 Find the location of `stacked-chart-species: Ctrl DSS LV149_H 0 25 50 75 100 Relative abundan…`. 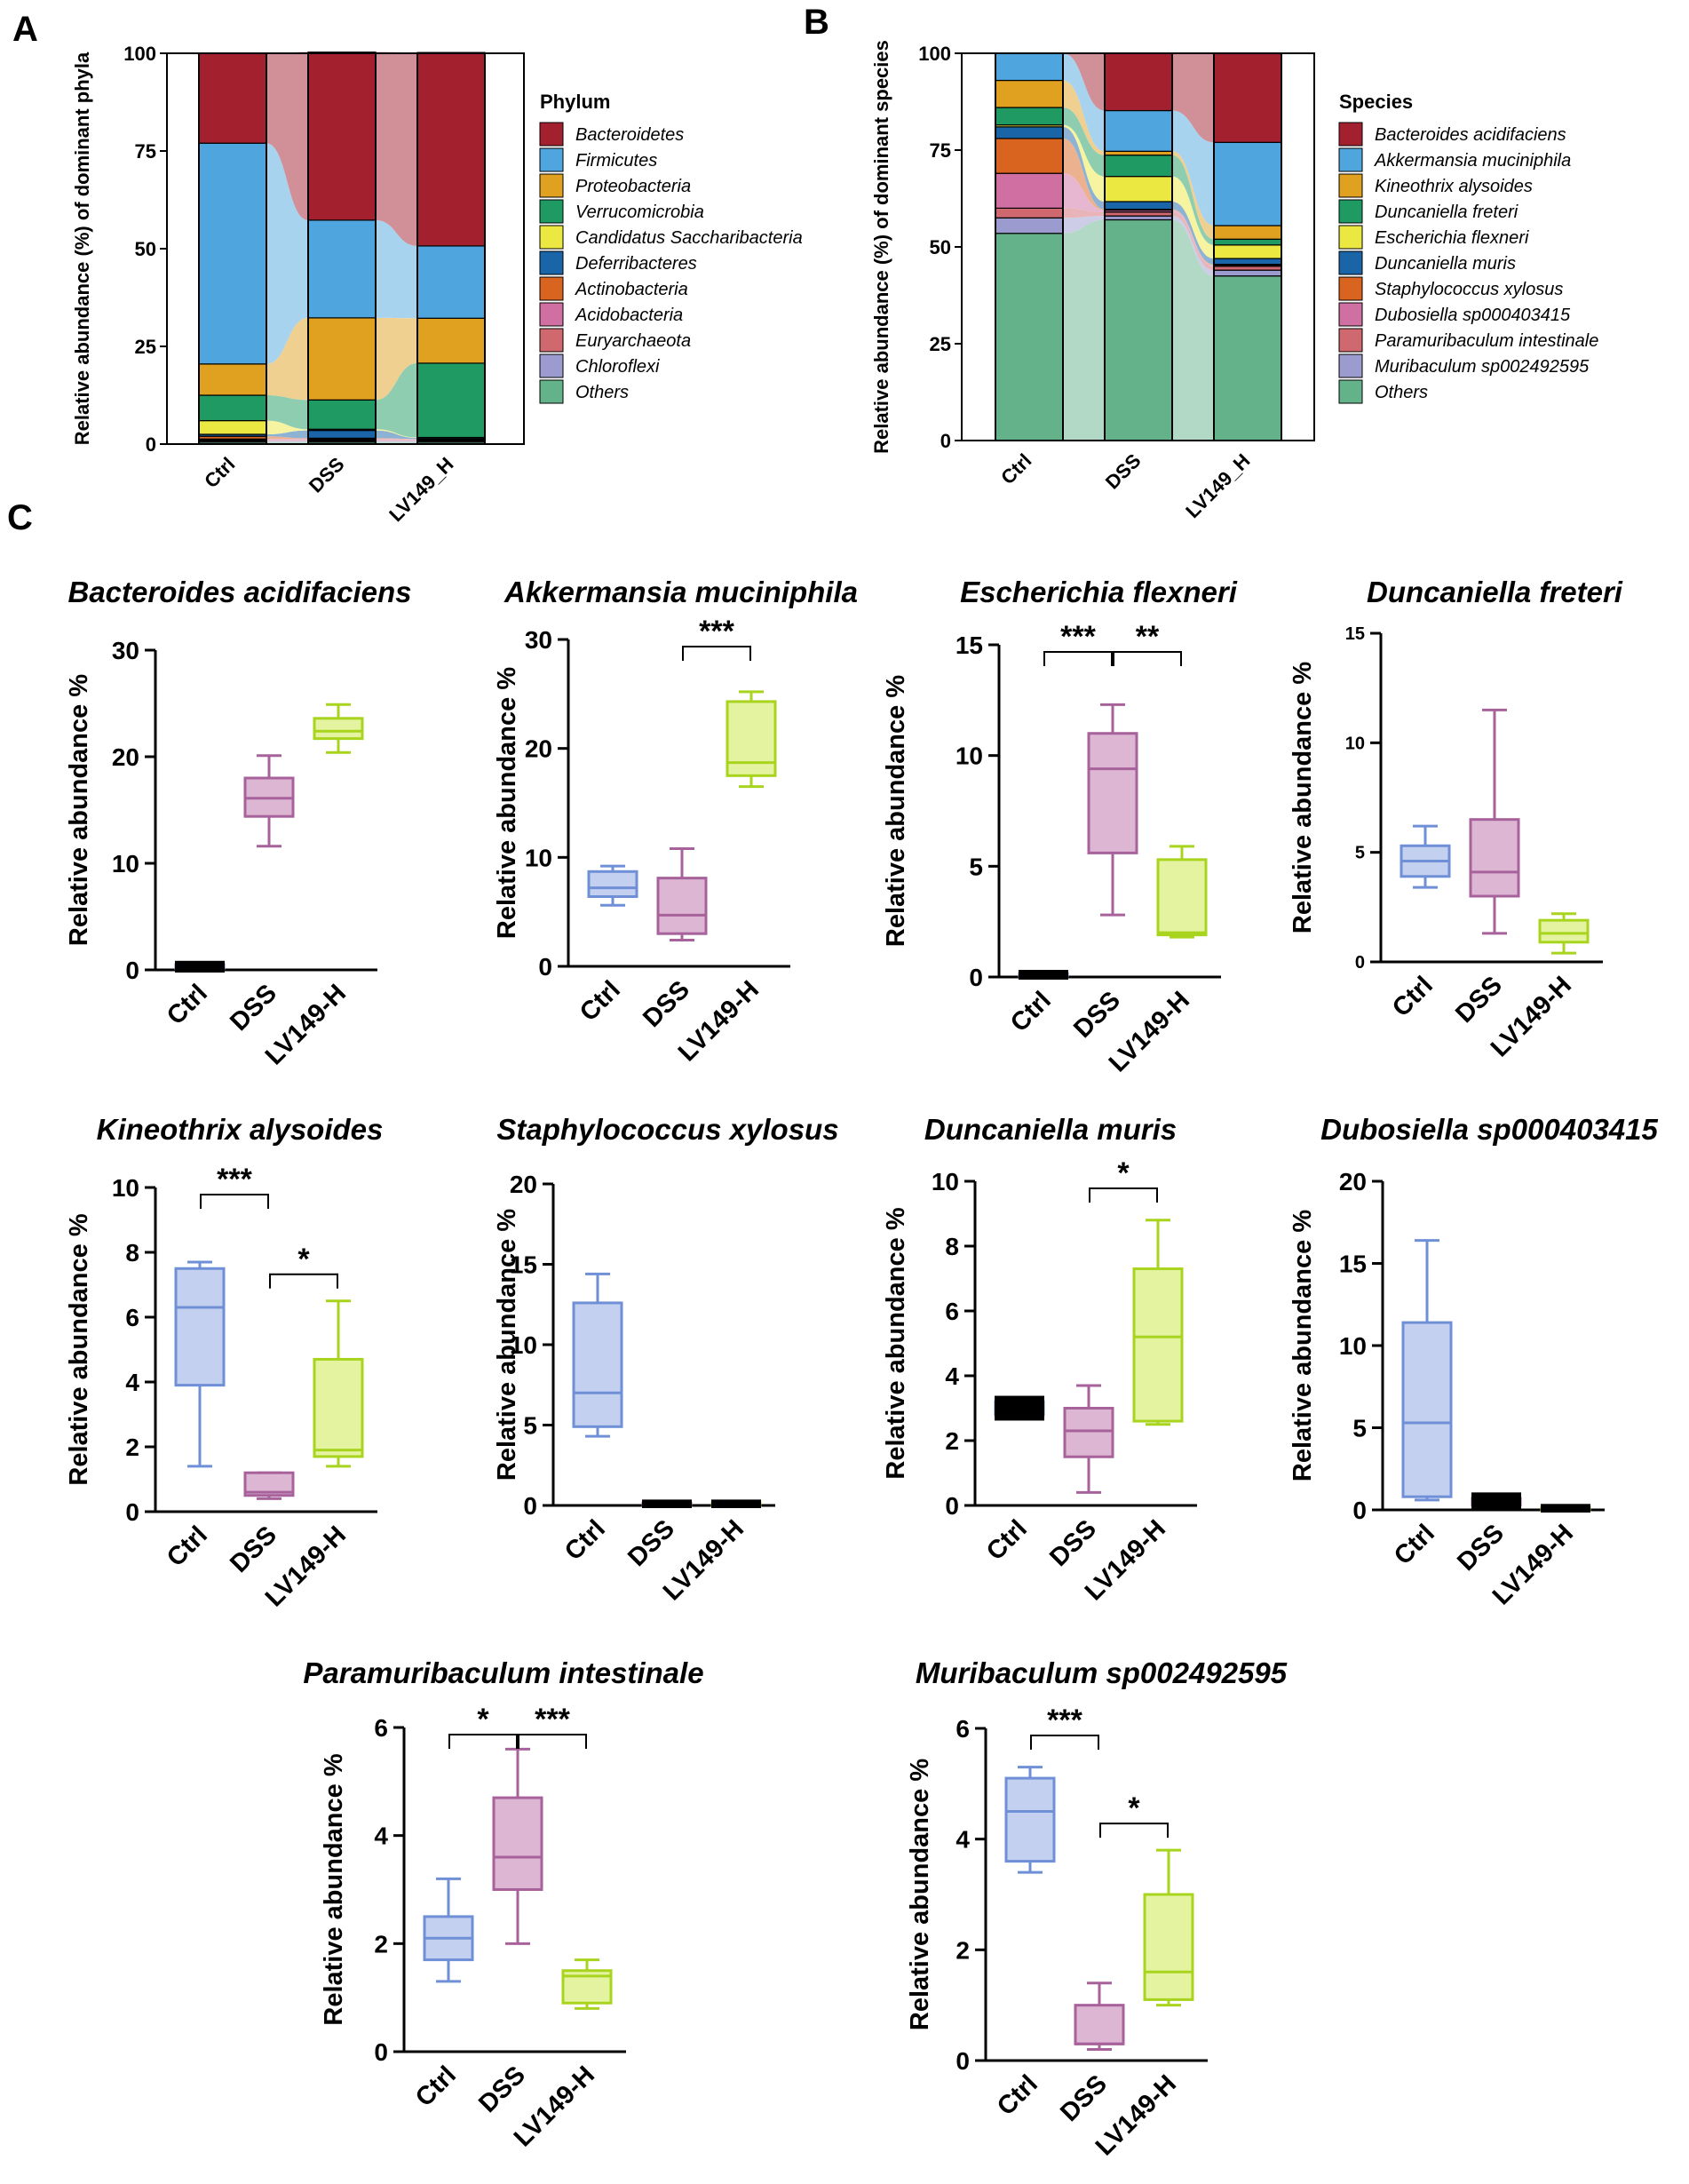

stacked-chart-species: Ctrl DSS LV149_H 0 25 50 75 100 Relative abundan… is located at coordinates (1234, 281).